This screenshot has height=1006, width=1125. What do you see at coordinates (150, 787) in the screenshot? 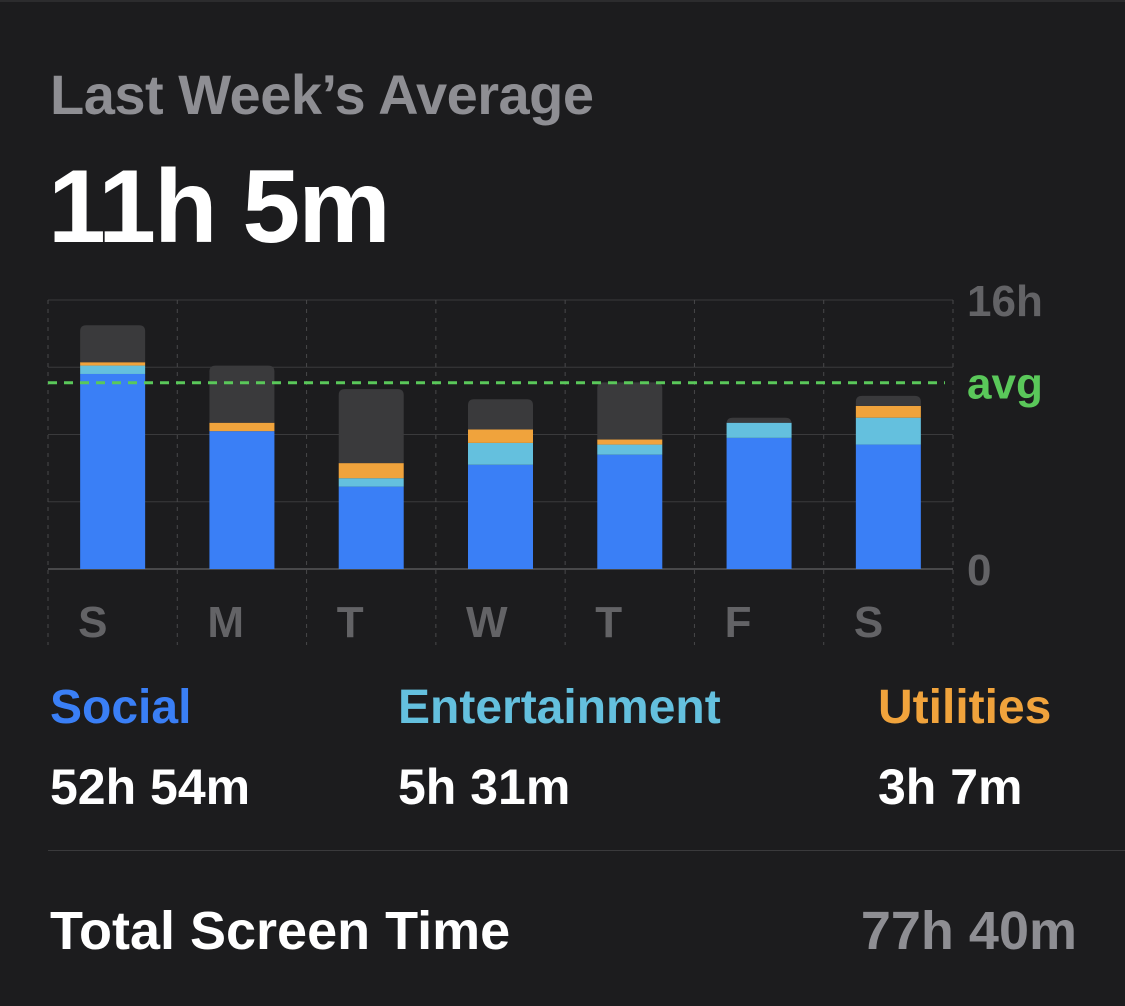
I see `legend-social-value: 52h 54m` at bounding box center [150, 787].